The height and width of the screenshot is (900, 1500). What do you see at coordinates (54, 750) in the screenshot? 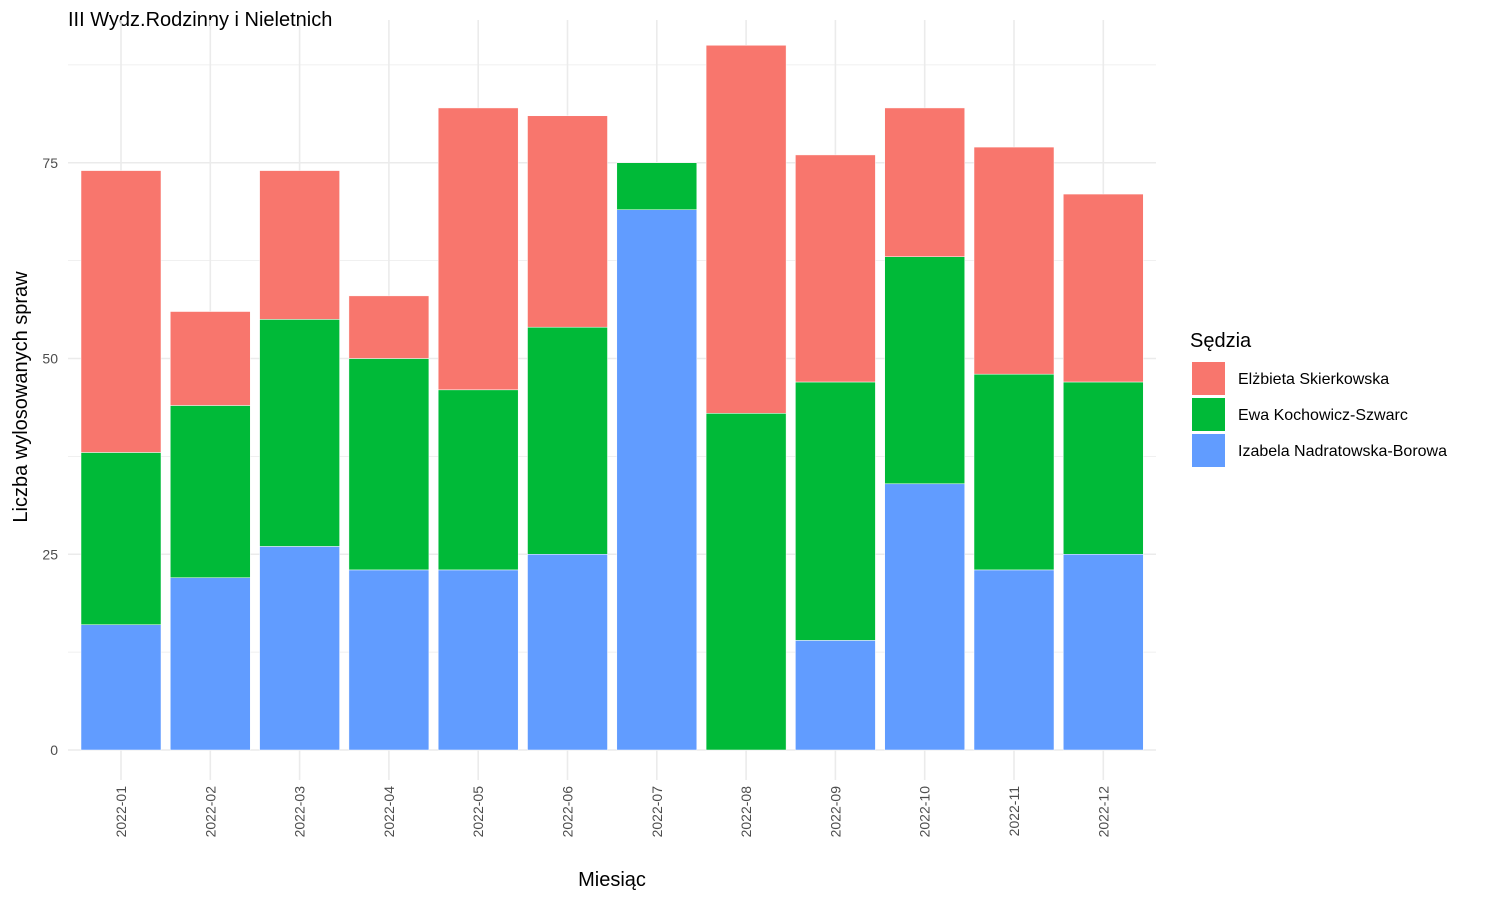
I see `y-tick-label: 0` at bounding box center [54, 750].